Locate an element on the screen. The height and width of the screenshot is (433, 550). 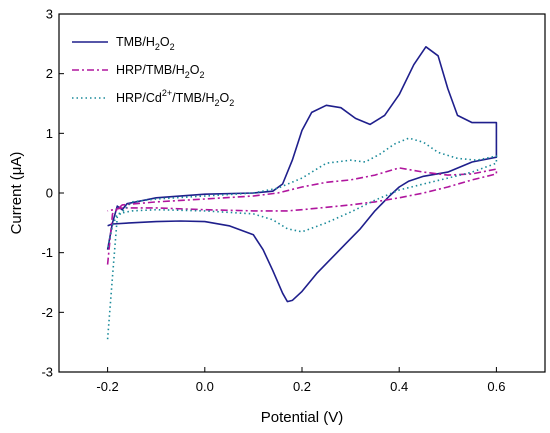
y-tick-label: 1 is located at coordinates (49, 133).